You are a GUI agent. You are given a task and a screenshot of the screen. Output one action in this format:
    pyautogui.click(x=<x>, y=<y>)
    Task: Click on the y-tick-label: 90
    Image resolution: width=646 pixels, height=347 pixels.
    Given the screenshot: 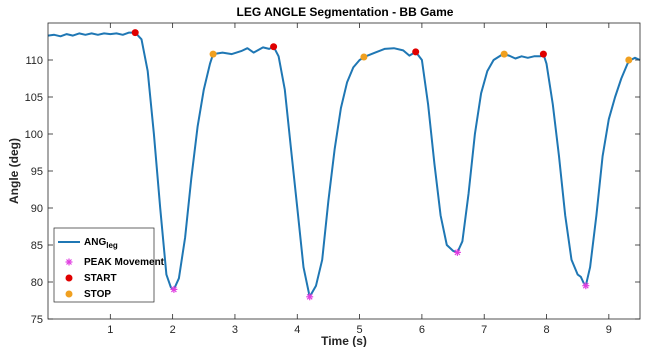 What is the action you would take?
    pyautogui.click(x=37, y=209)
    